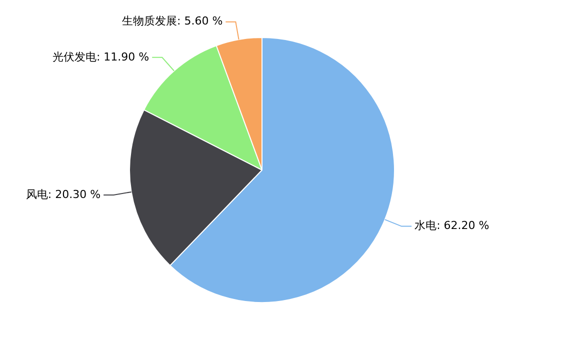 The image size is (562, 343). I want to click on slice-label: 水电: 62.20 %, so click(452, 225).